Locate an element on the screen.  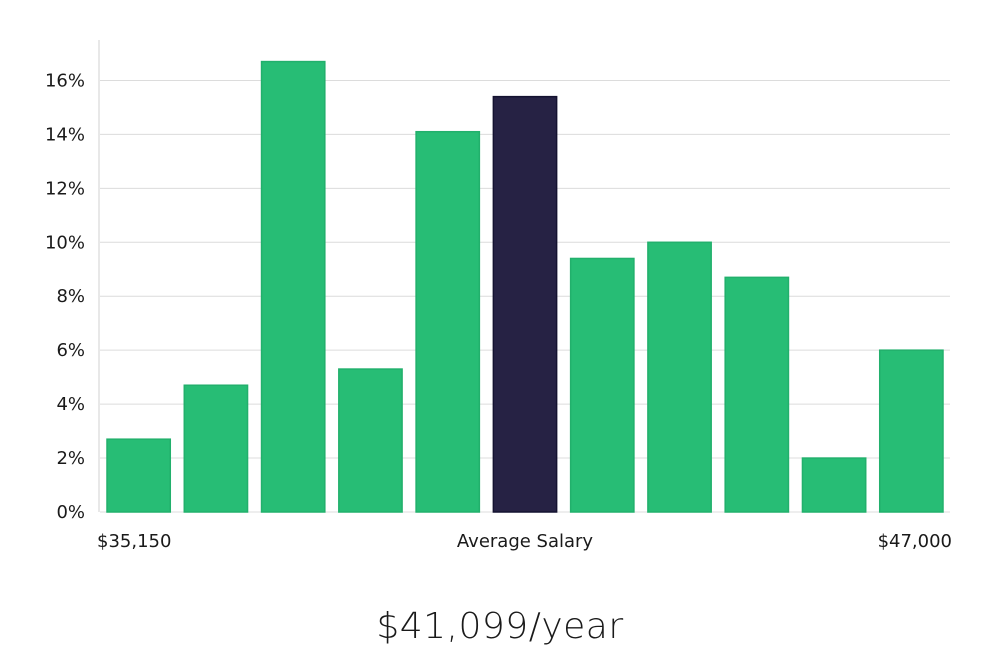
y-tick-label: 8% is located at coordinates (70, 296).